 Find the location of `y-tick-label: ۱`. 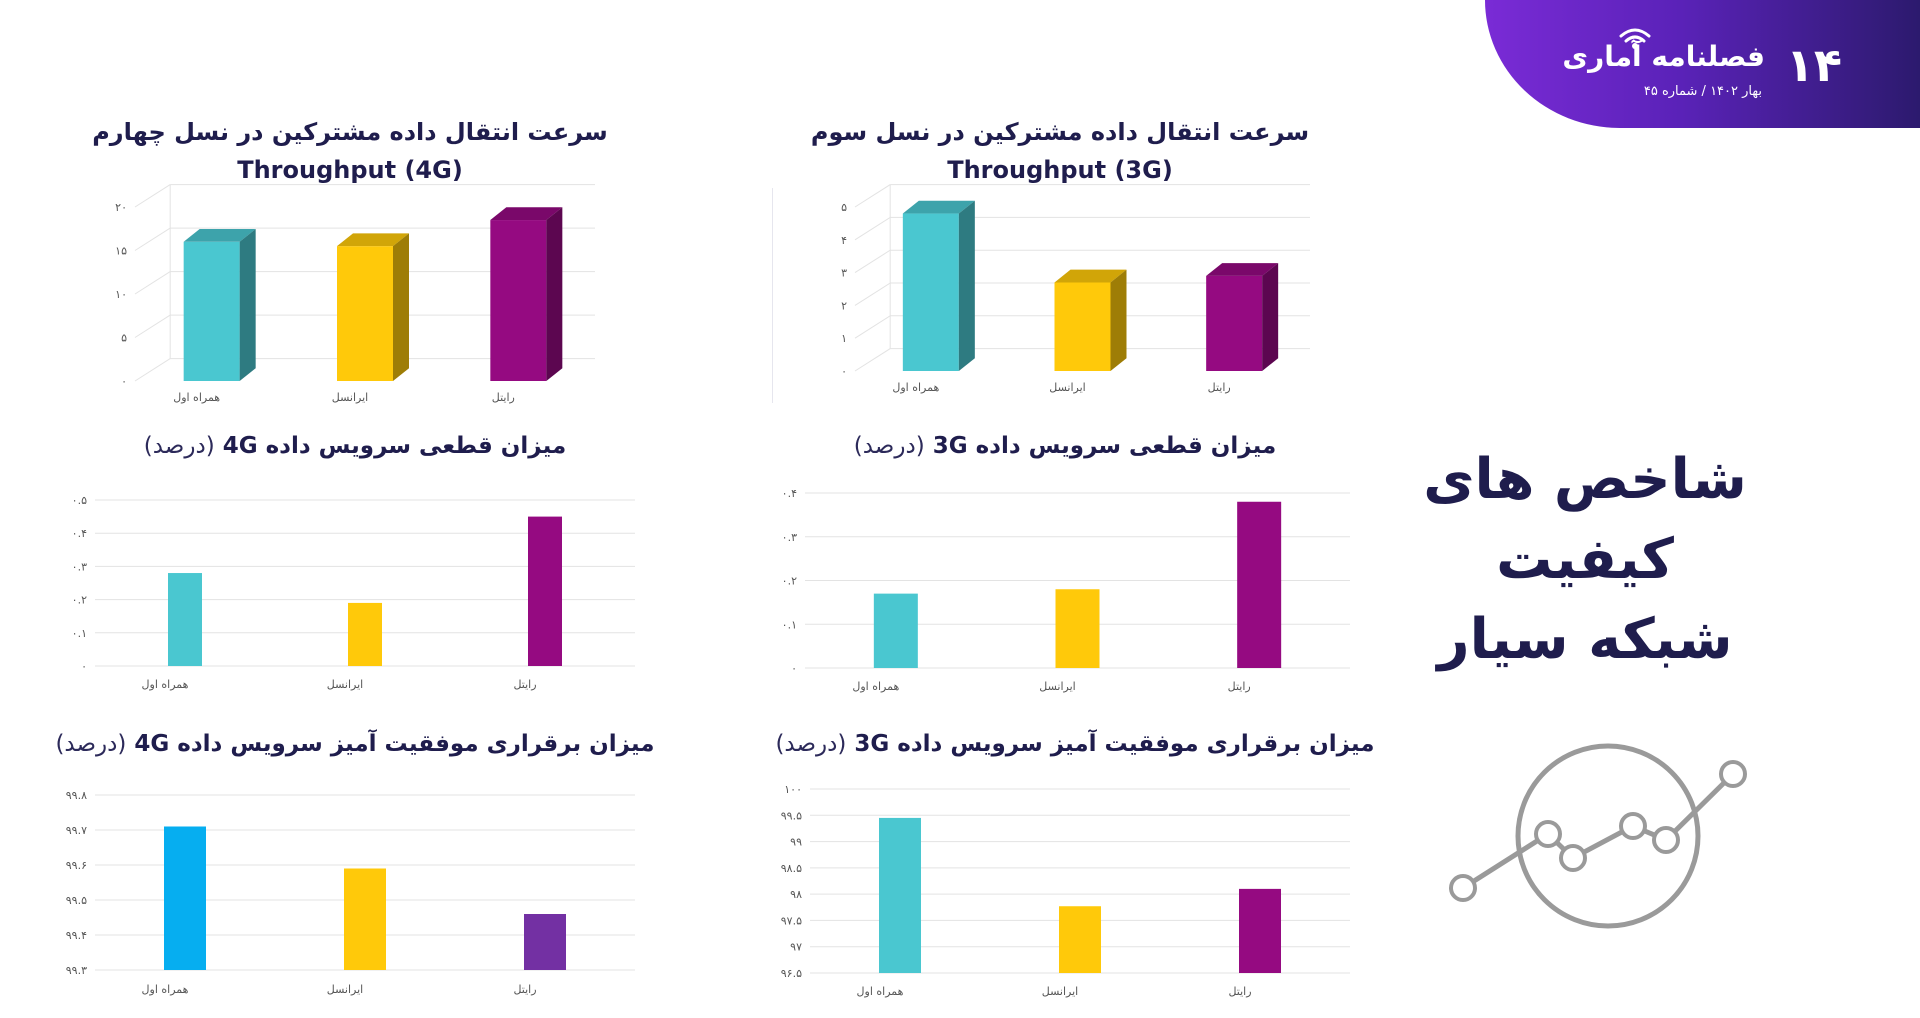

y-tick-label: ۱ is located at coordinates (844, 338).